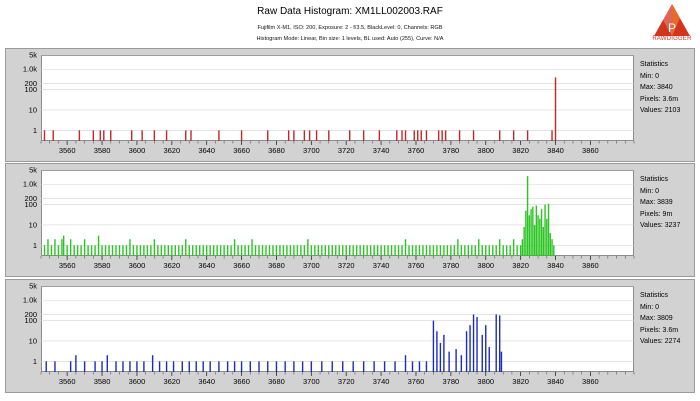  Describe the element at coordinates (30, 198) in the screenshot. I see `y-tick-label: 200` at that location.